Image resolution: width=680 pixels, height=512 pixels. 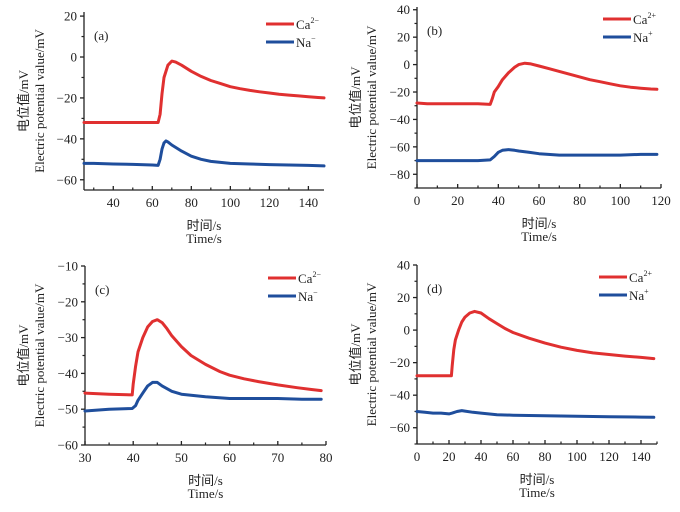 What do you see at coordinates (68, 266) in the screenshot?
I see `y-tick-label: −10` at bounding box center [68, 266].